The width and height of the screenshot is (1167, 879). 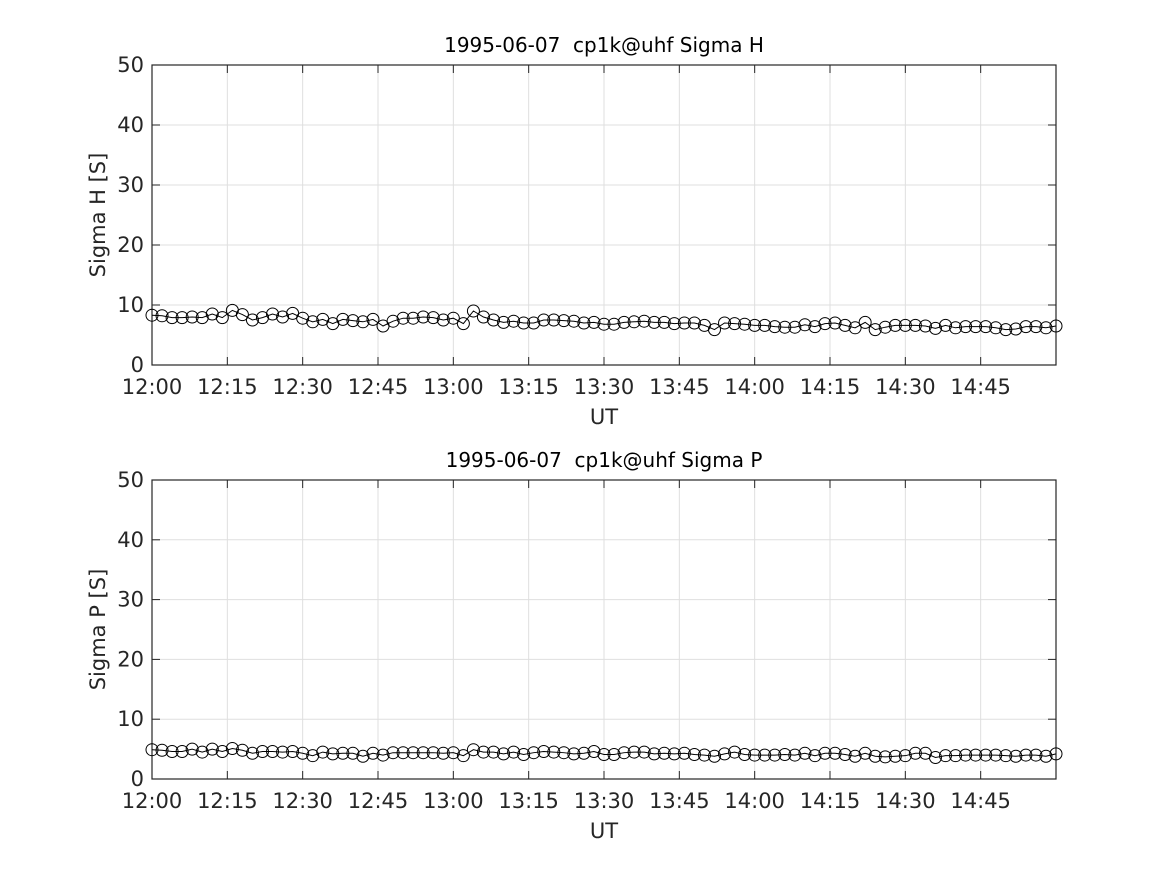 I want to click on y-tick-label: 50, so click(x=130, y=480).